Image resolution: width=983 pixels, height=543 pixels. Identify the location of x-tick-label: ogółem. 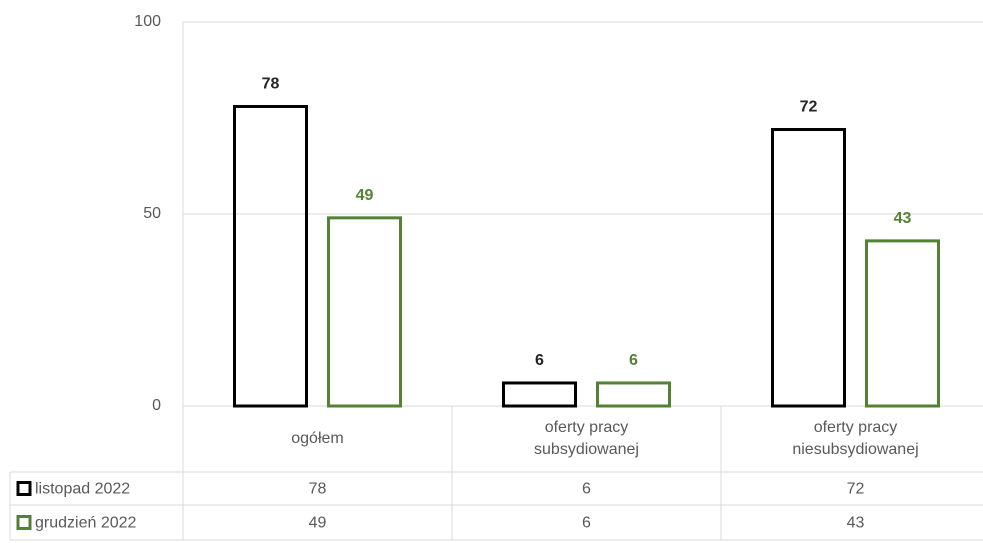
(317, 438).